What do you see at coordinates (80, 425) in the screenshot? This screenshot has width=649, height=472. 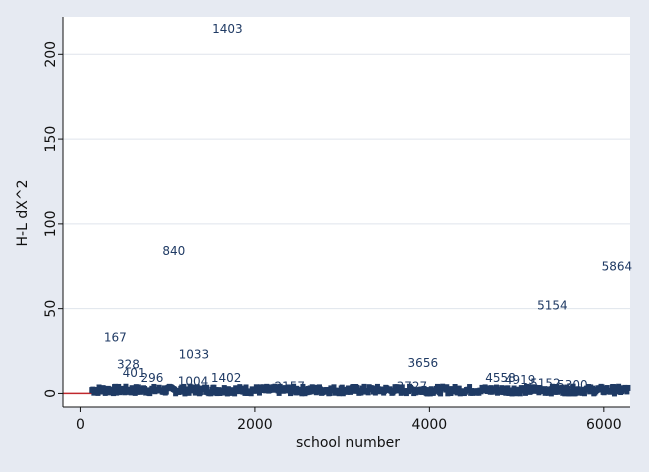 I see `x-tick-label: 0` at bounding box center [80, 425].